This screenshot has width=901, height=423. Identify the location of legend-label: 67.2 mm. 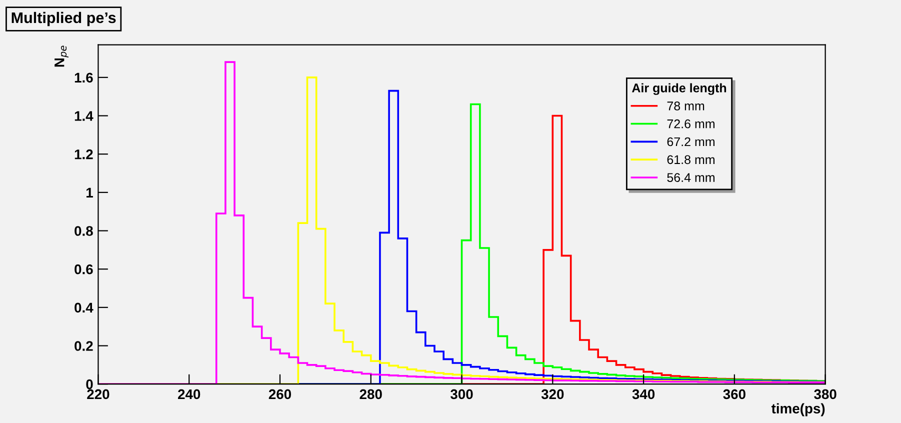
(690, 141).